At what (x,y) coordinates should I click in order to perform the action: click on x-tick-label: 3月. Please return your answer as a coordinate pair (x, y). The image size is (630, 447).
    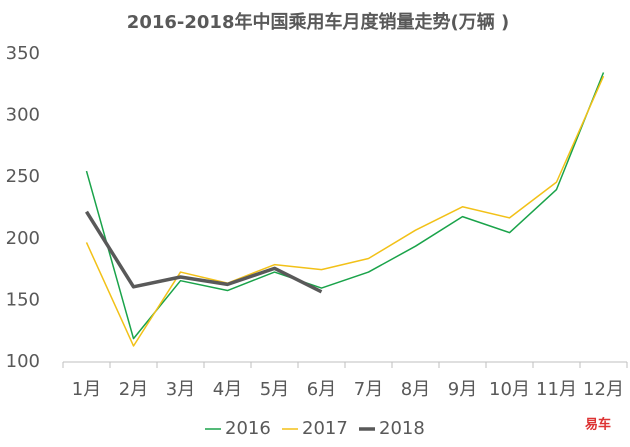
    Looking at the image, I should click on (180, 389).